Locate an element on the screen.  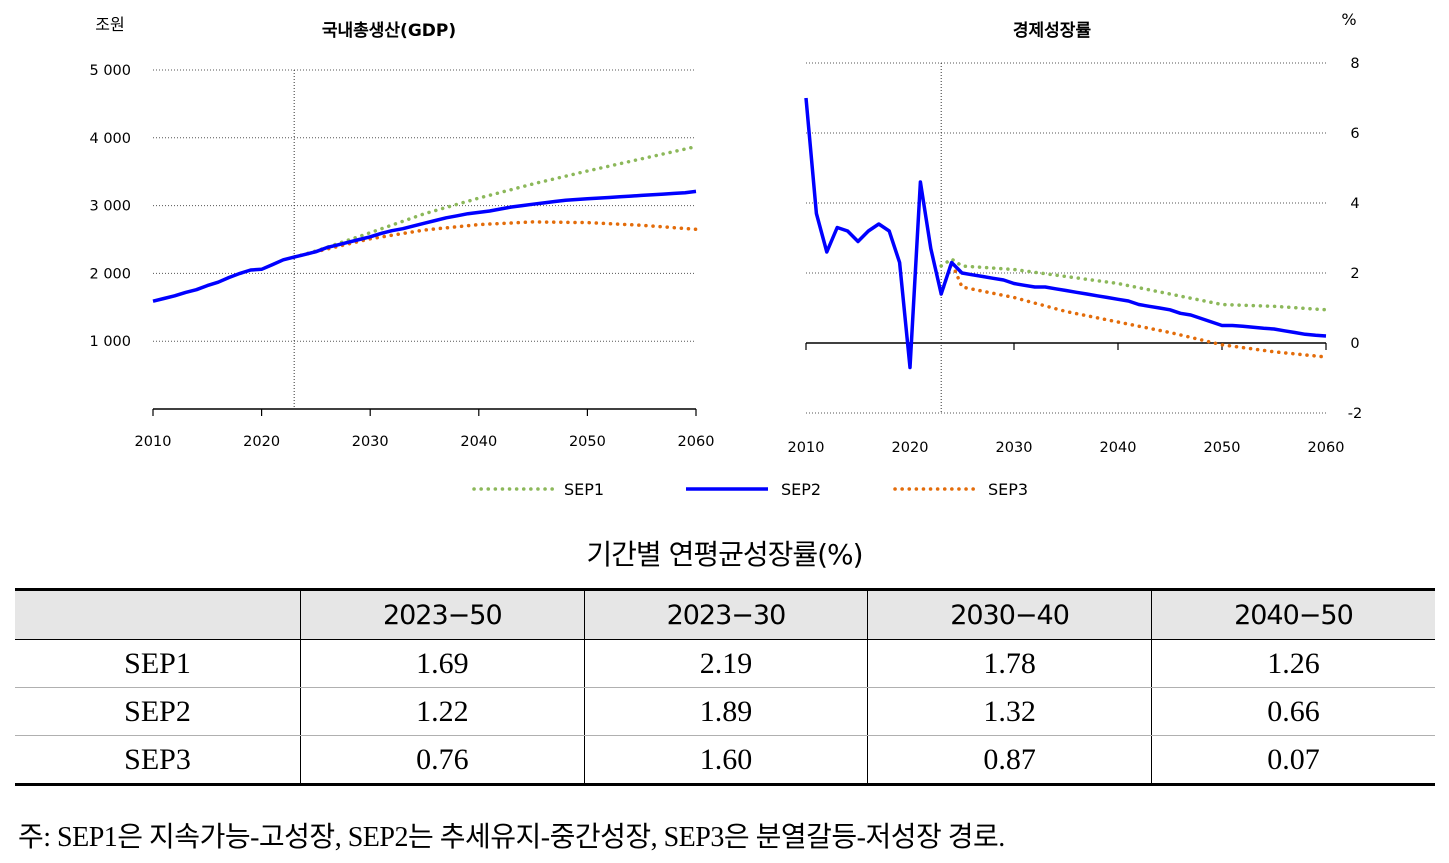
table-cell: 0.07 is located at coordinates (1292, 760).